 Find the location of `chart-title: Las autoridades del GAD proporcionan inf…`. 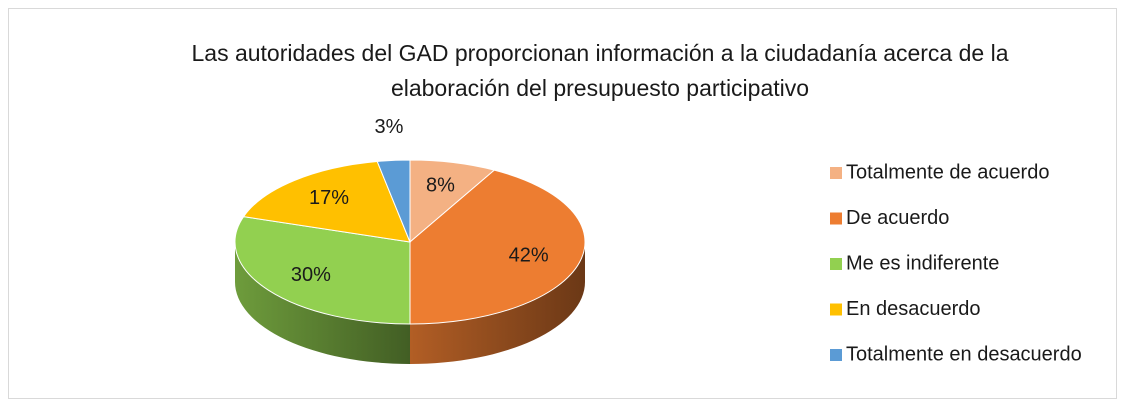

chart-title: Las autoridades del GAD proporcionan inf… is located at coordinates (600, 70).